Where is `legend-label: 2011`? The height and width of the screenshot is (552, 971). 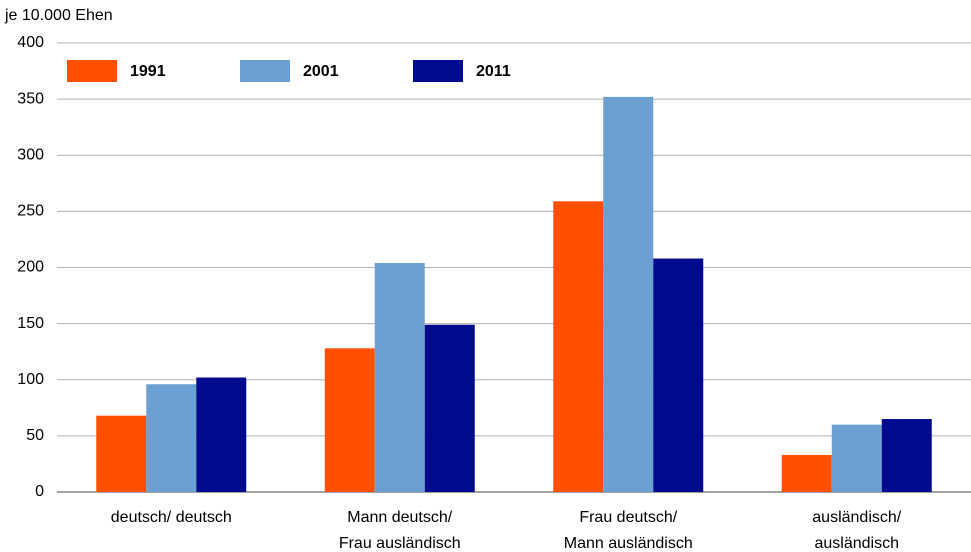 legend-label: 2011 is located at coordinates (493, 71).